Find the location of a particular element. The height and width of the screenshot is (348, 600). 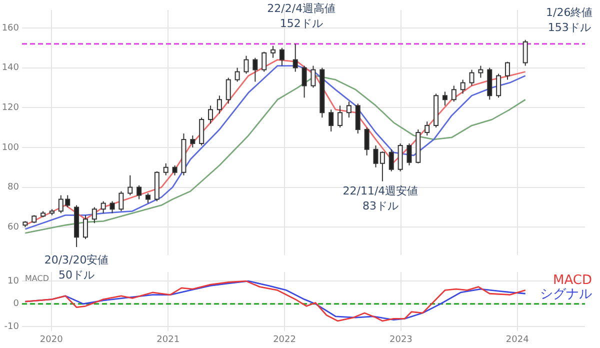

text: MACD is located at coordinates (572, 280).